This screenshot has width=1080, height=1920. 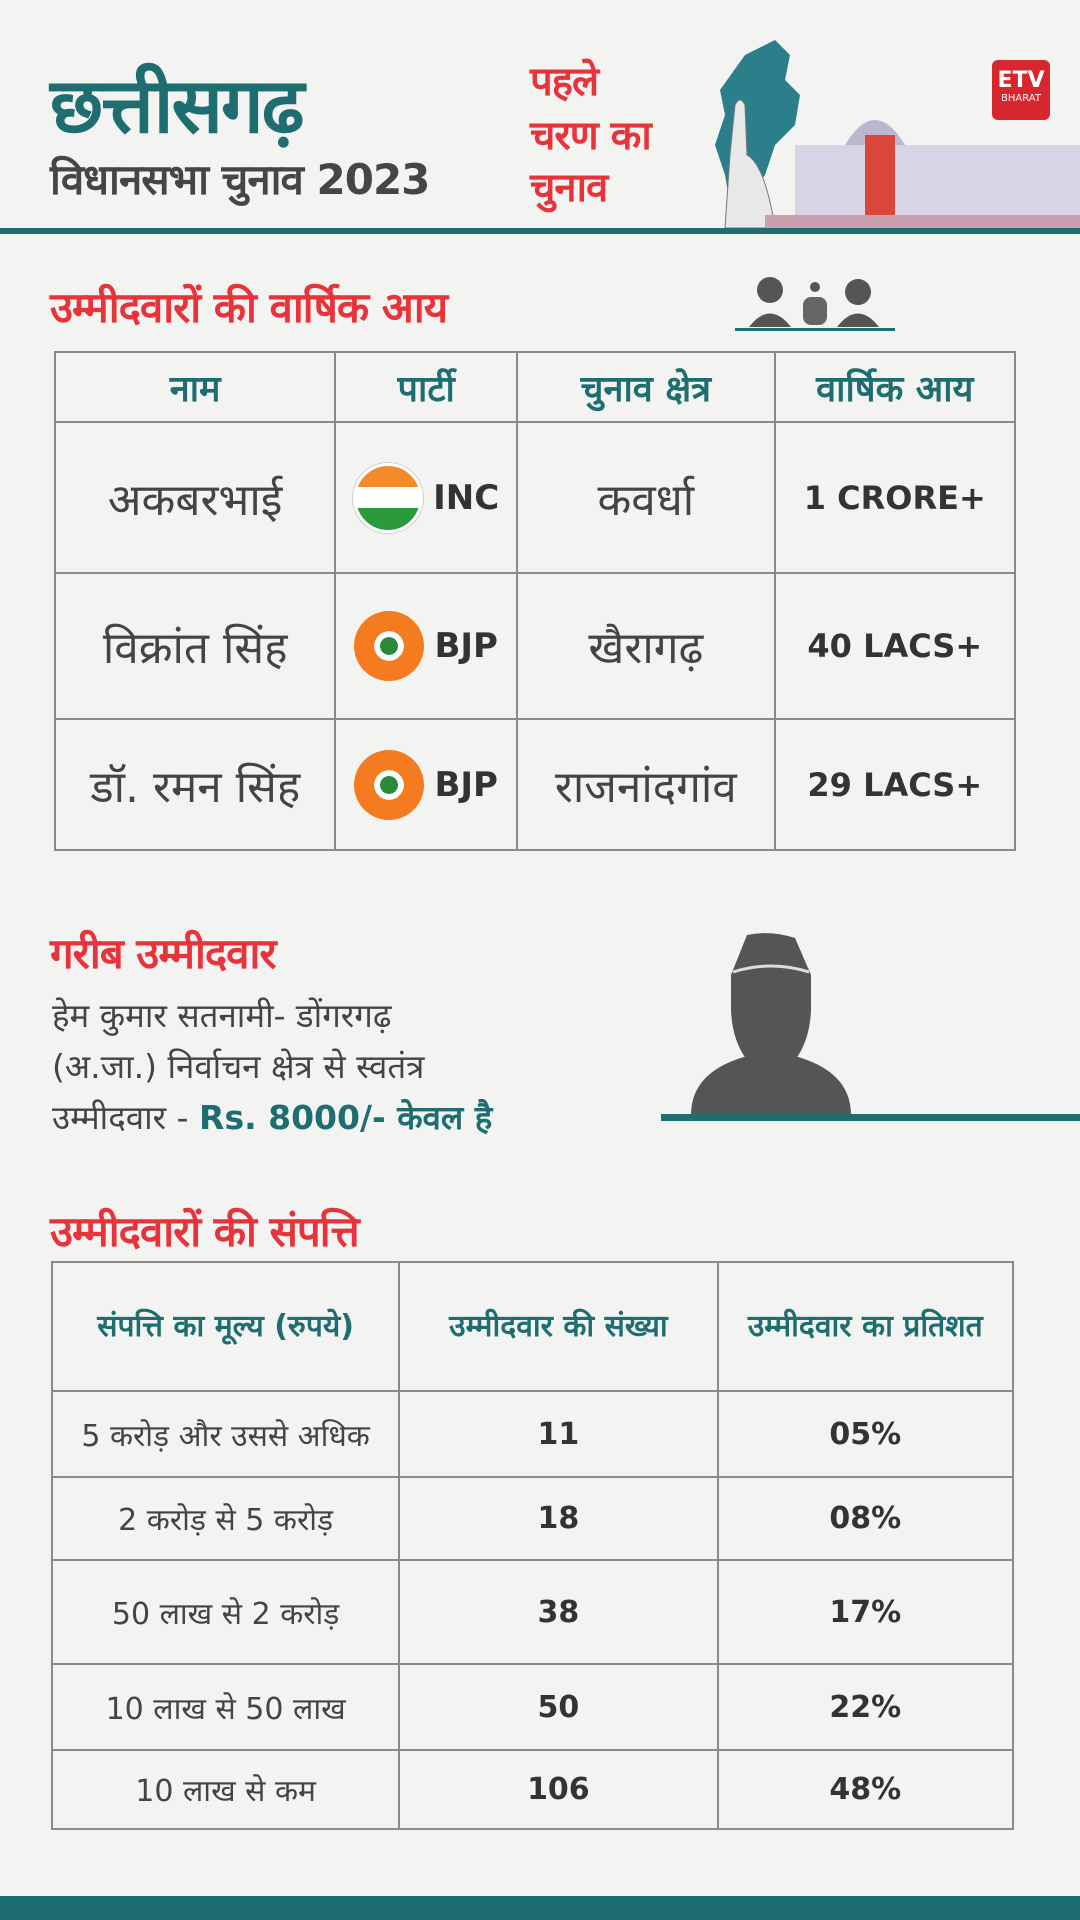 I want to click on candidate-percent: 48%, so click(x=865, y=1789).